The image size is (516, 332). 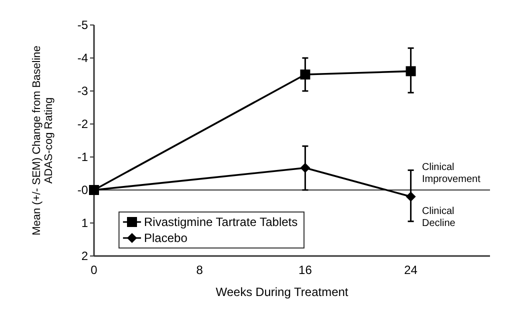 What do you see at coordinates (82, 91) in the screenshot?
I see `y-tick-label: -3` at bounding box center [82, 91].